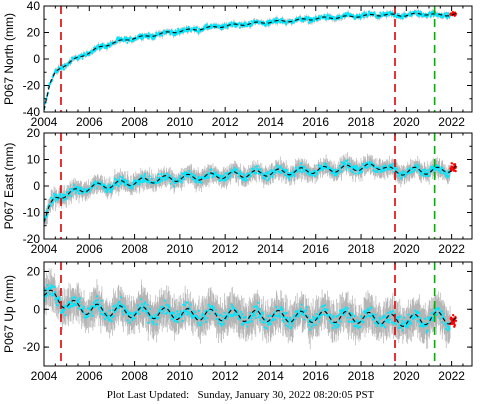 This screenshot has height=404, width=481. What do you see at coordinates (451, 249) in the screenshot?
I see `east-xtick-2022: 2022` at bounding box center [451, 249].